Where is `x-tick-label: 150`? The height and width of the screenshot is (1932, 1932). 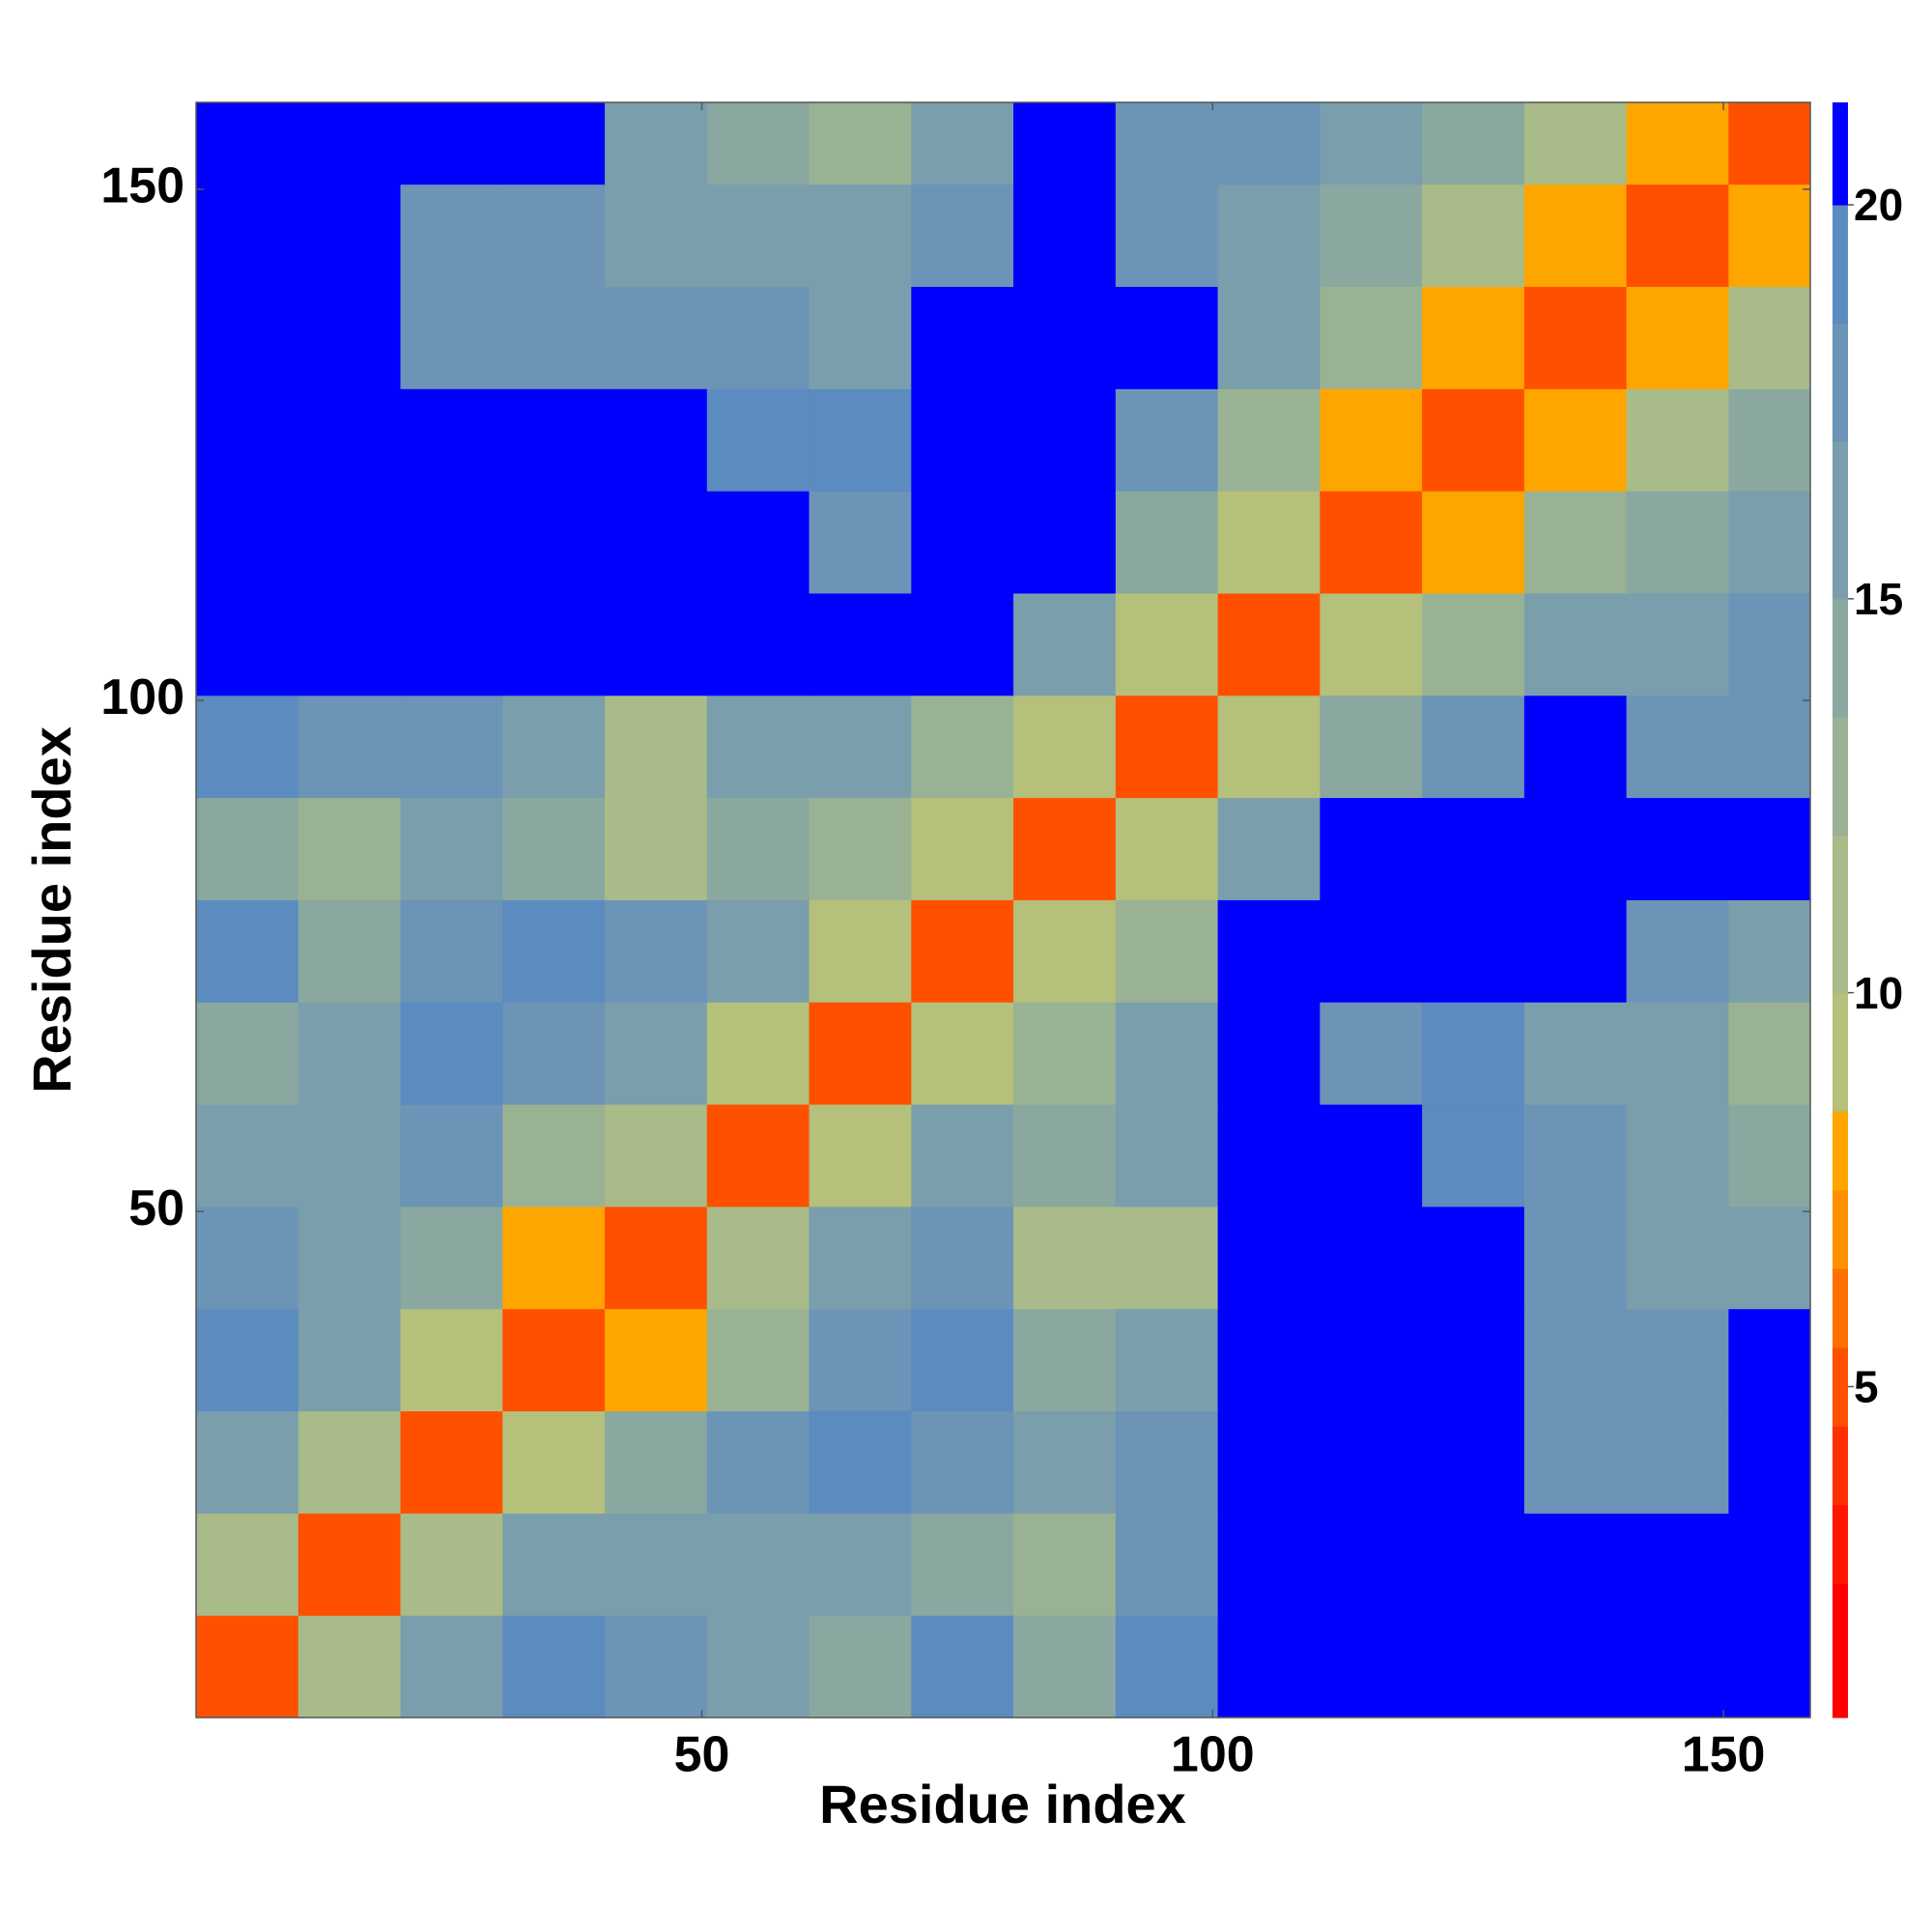
x-tick-label: 150 is located at coordinates (1724, 1755).